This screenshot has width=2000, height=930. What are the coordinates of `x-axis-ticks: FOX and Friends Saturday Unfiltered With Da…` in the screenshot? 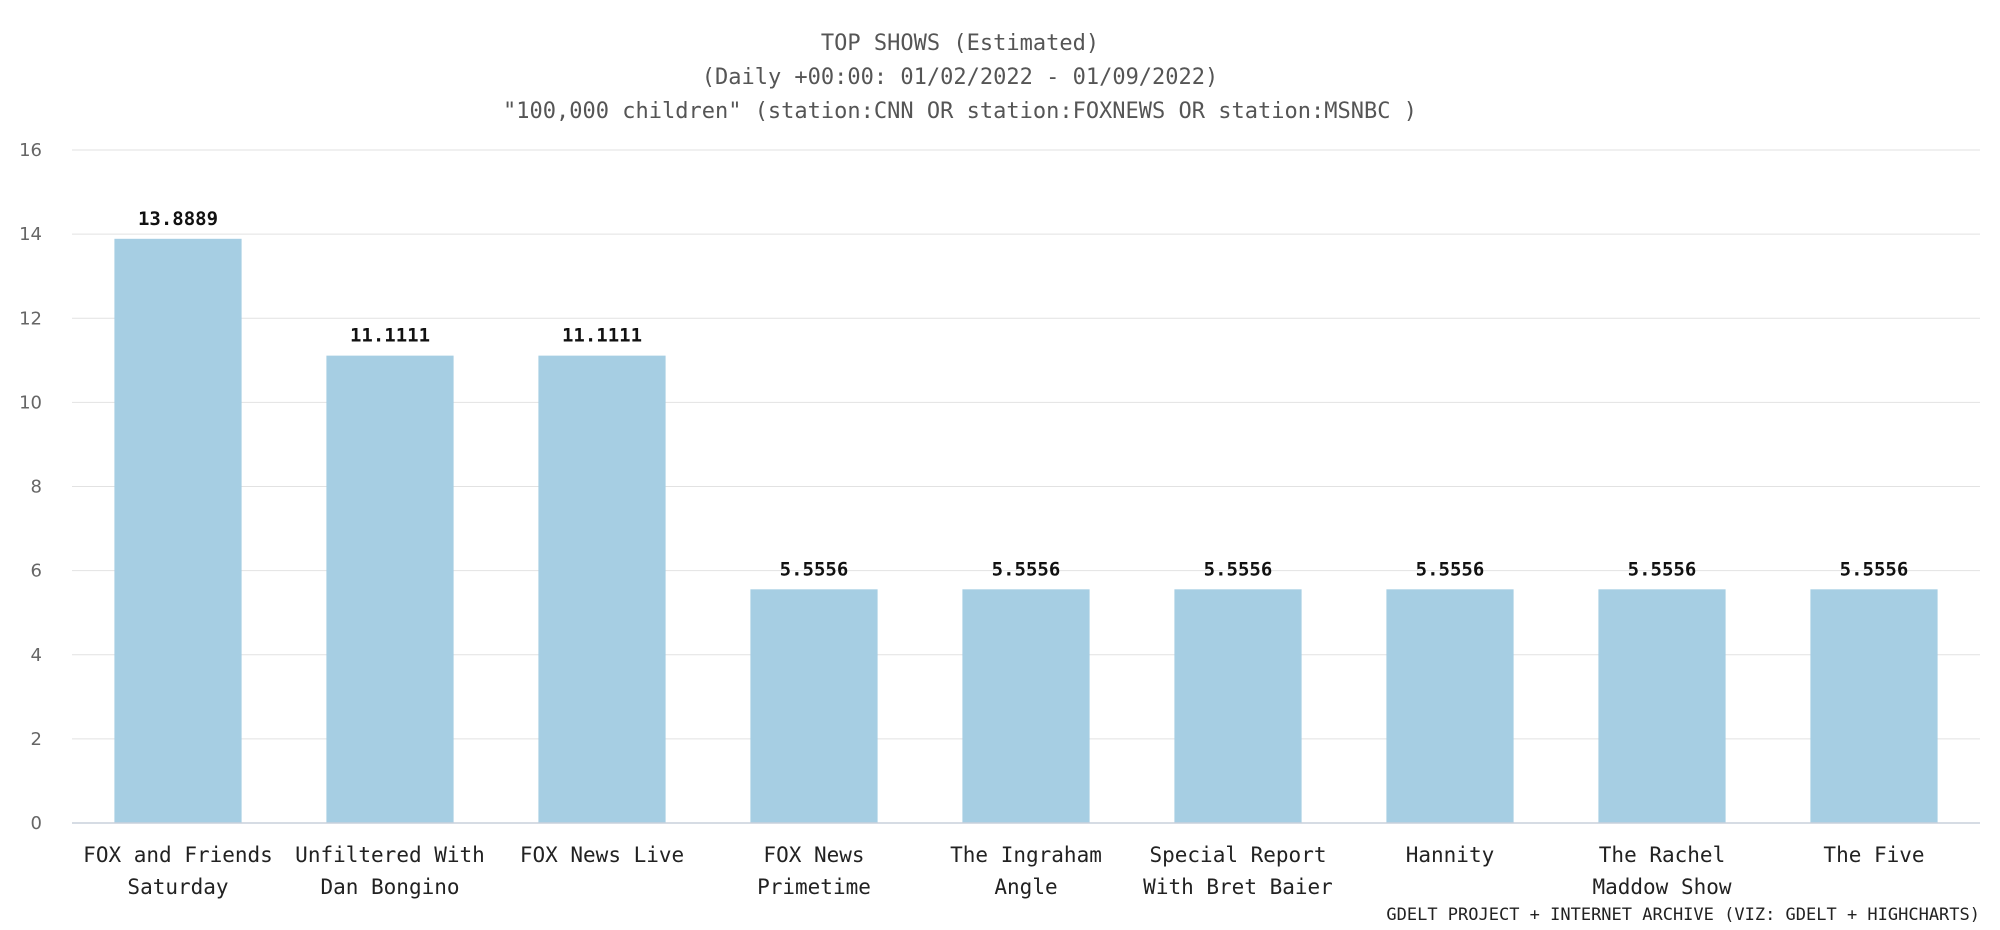 It's located at (1003, 871).